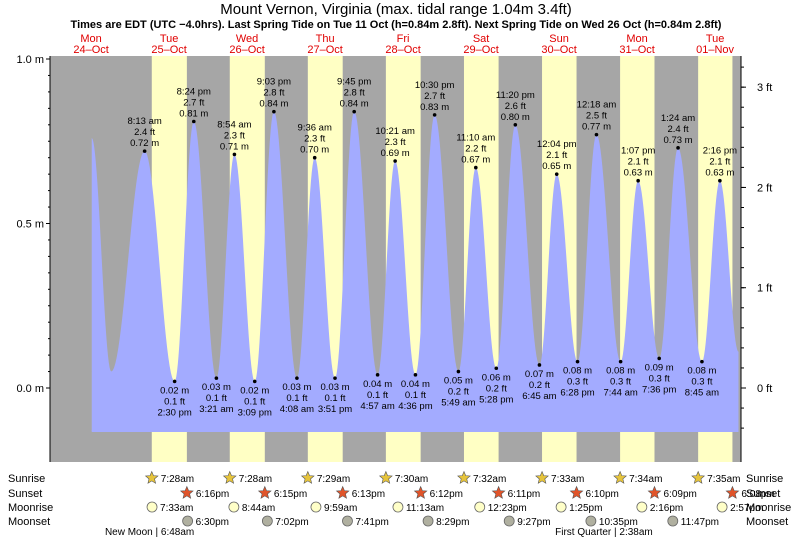  What do you see at coordinates (602, 494) in the screenshot?
I see `sunset-time: 6:10pm` at bounding box center [602, 494].